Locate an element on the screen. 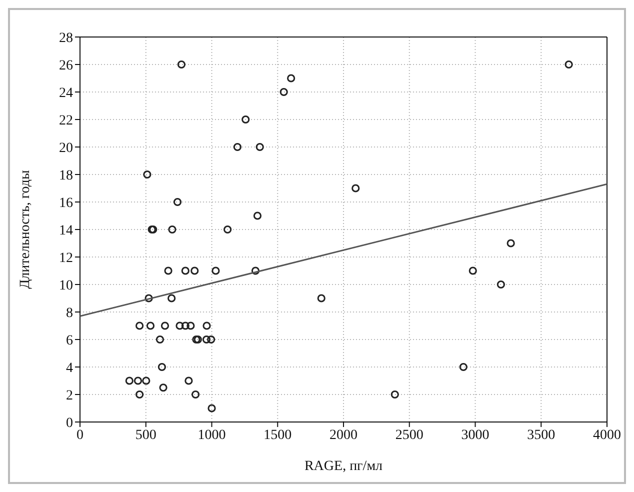 The height and width of the screenshot is (492, 634). x-tick-label: 500 is located at coordinates (145, 435).